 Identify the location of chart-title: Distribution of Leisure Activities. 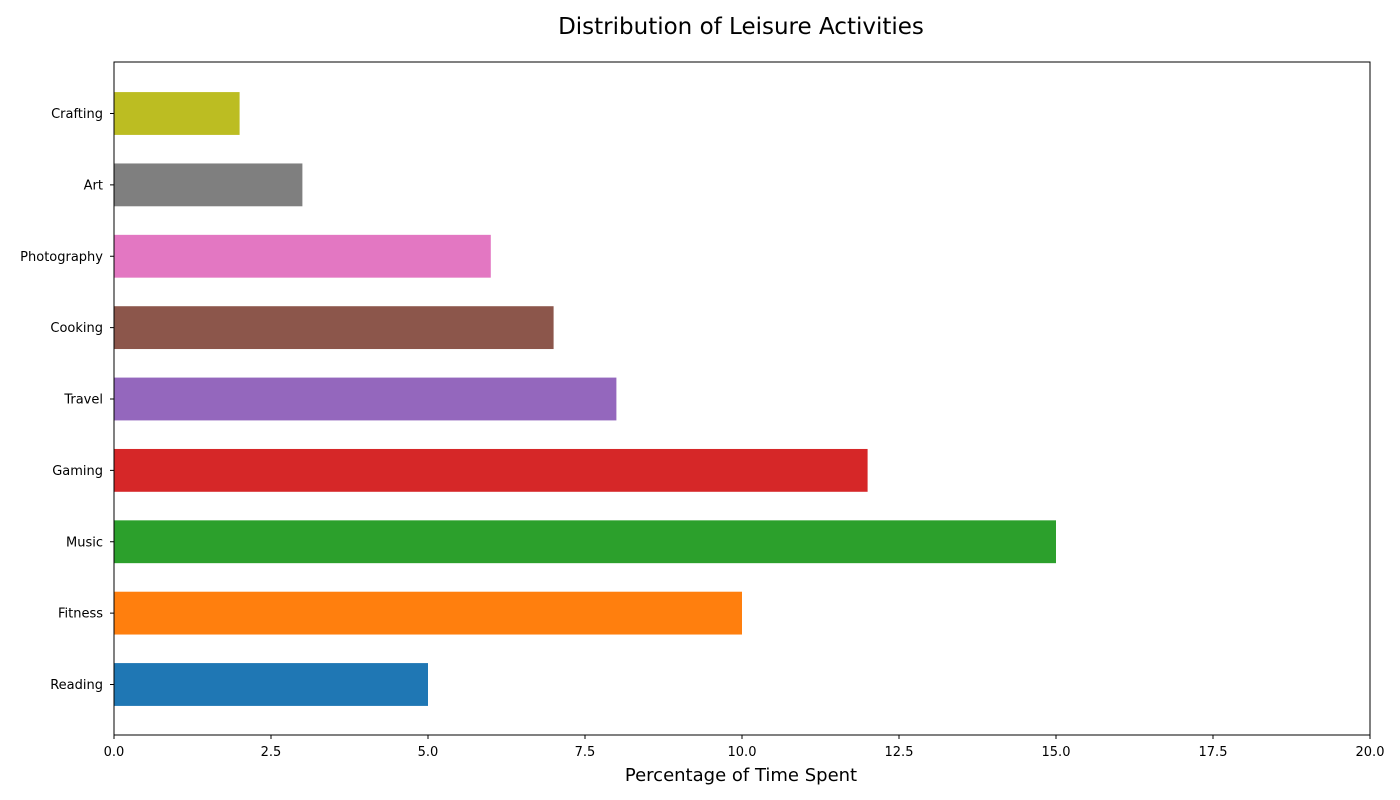
(741, 27).